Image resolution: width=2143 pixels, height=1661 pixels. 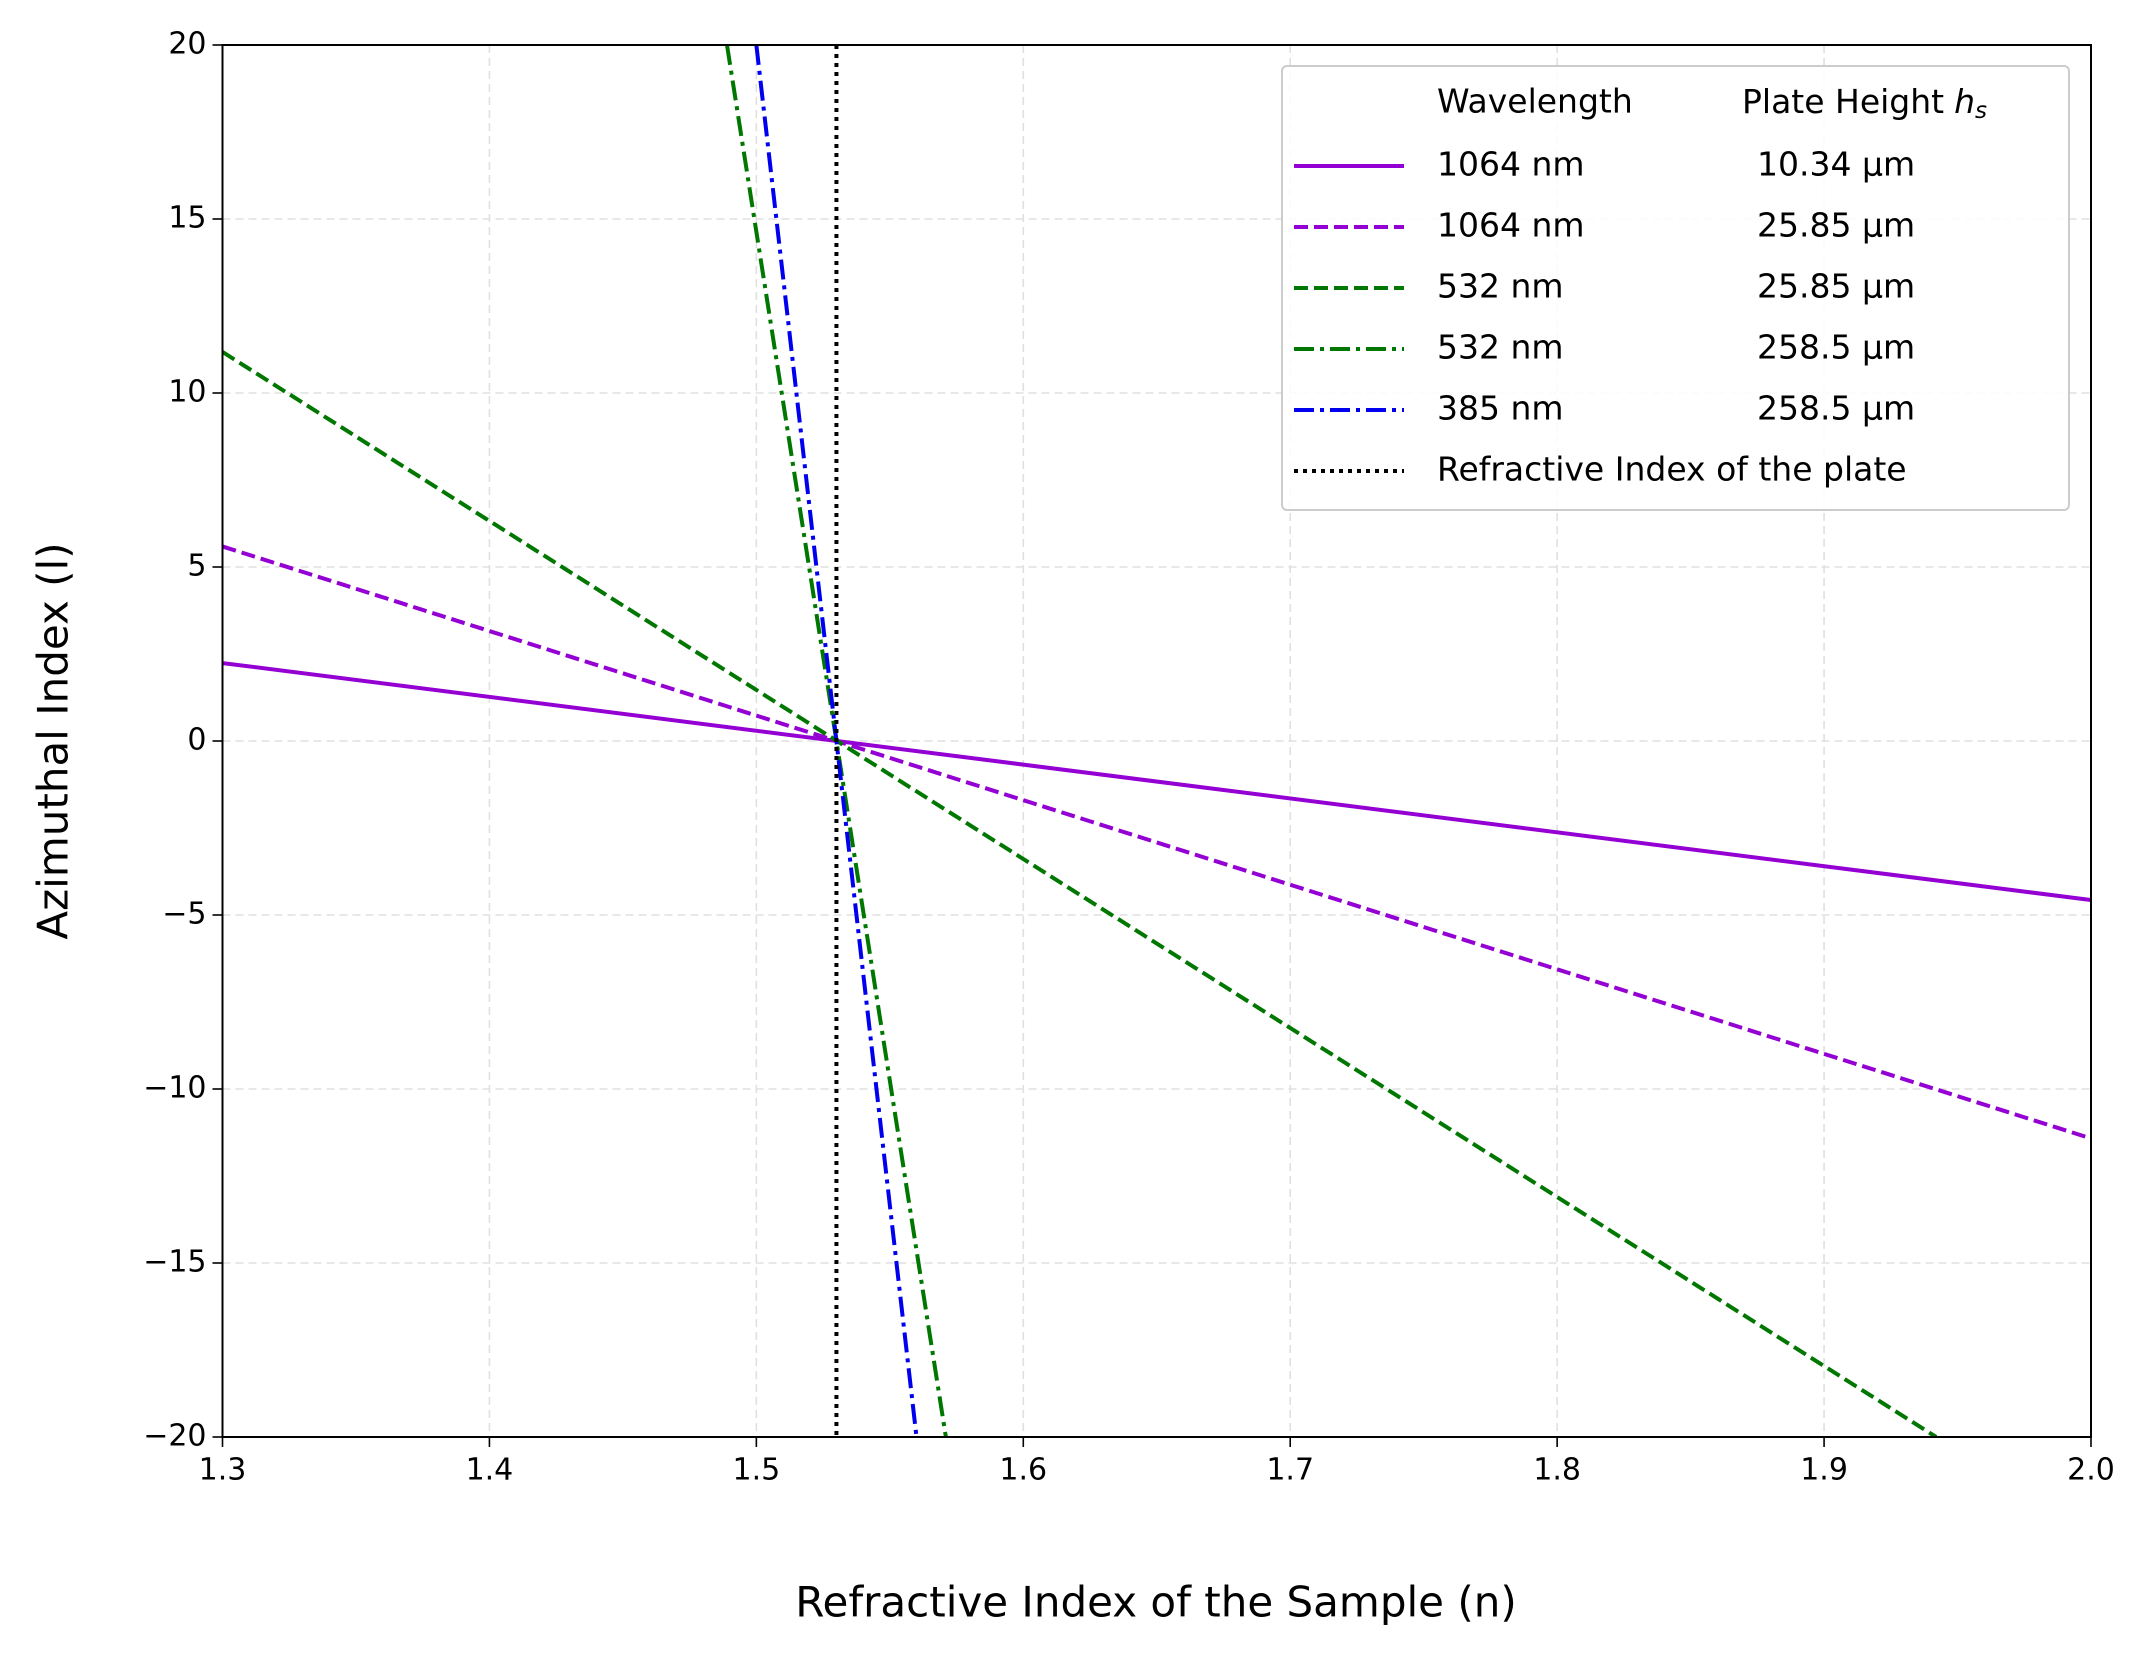 I want to click on legend-header: Wavelength, so click(x=1535, y=101).